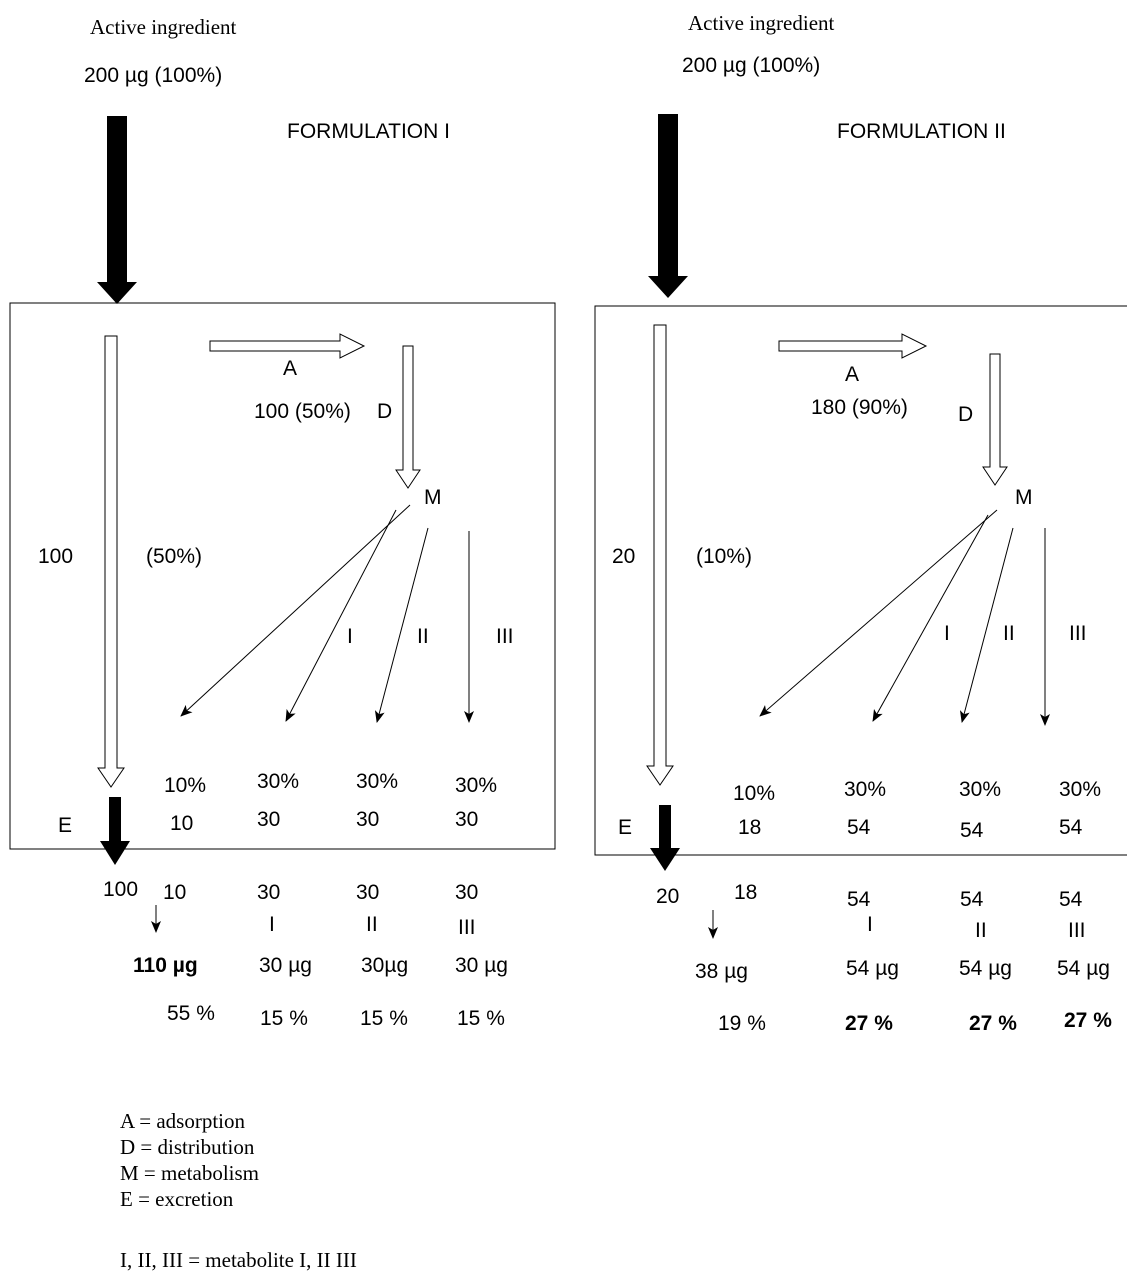 Image resolution: width=1127 pixels, height=1284 pixels. Describe the element at coordinates (505, 636) in the screenshot. I see `metabolite-label-iii-i: III` at that location.